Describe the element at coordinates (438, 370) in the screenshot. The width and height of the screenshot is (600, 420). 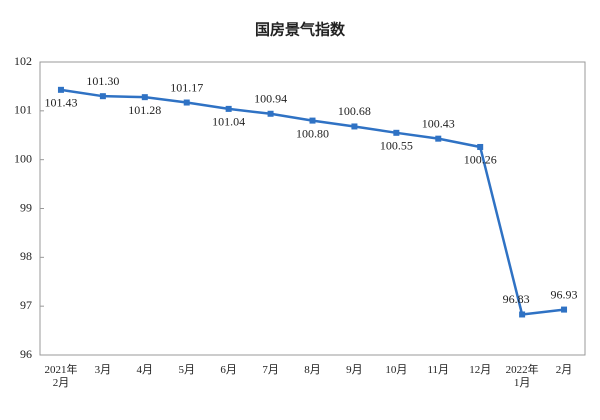
I see `x-tick-label: 11月` at that location.